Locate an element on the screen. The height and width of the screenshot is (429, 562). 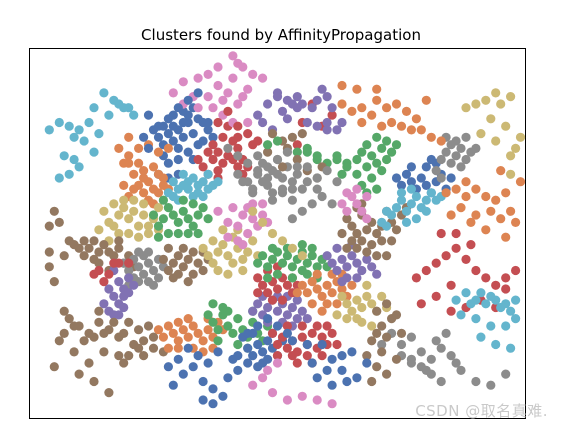
data-point-c44-p2 is located at coordinates (268, 104).